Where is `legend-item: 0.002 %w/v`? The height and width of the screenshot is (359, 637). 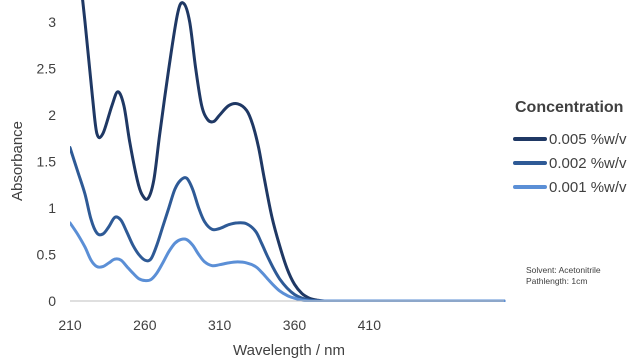 legend-item: 0.002 %w/v is located at coordinates (575, 163).